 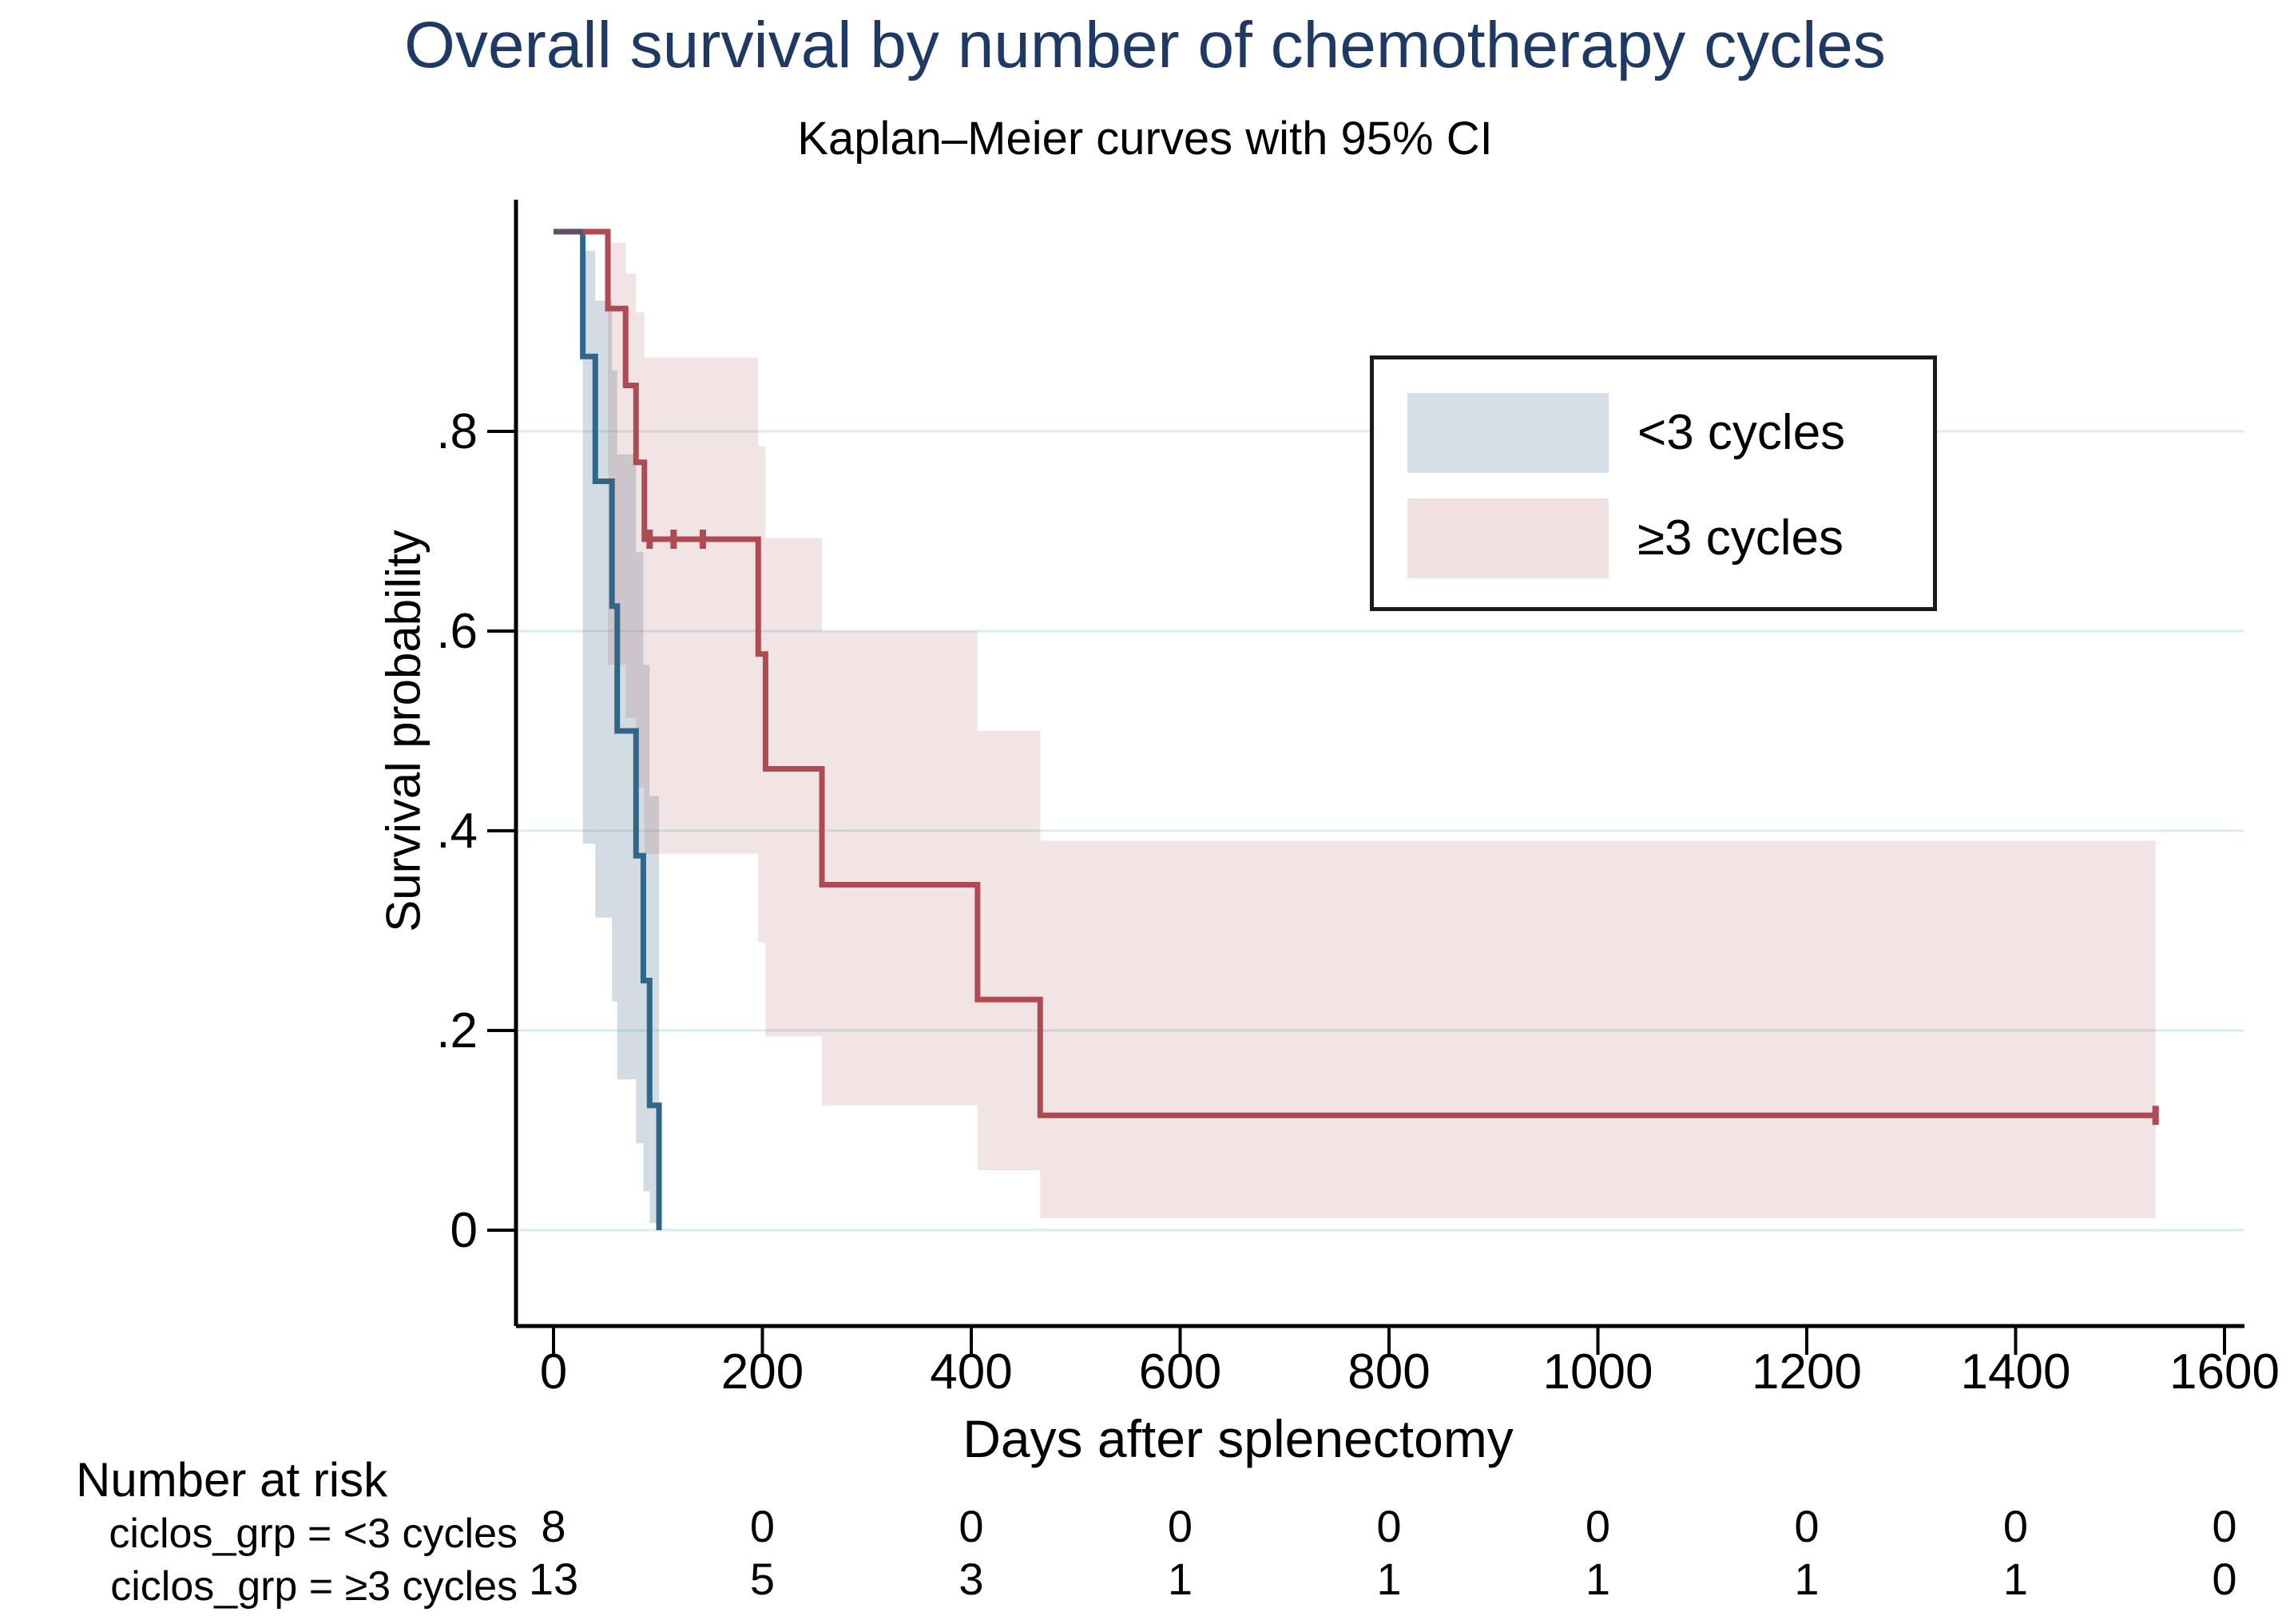 What do you see at coordinates (971, 1579) in the screenshot?
I see `risk-count-row1: 3` at bounding box center [971, 1579].